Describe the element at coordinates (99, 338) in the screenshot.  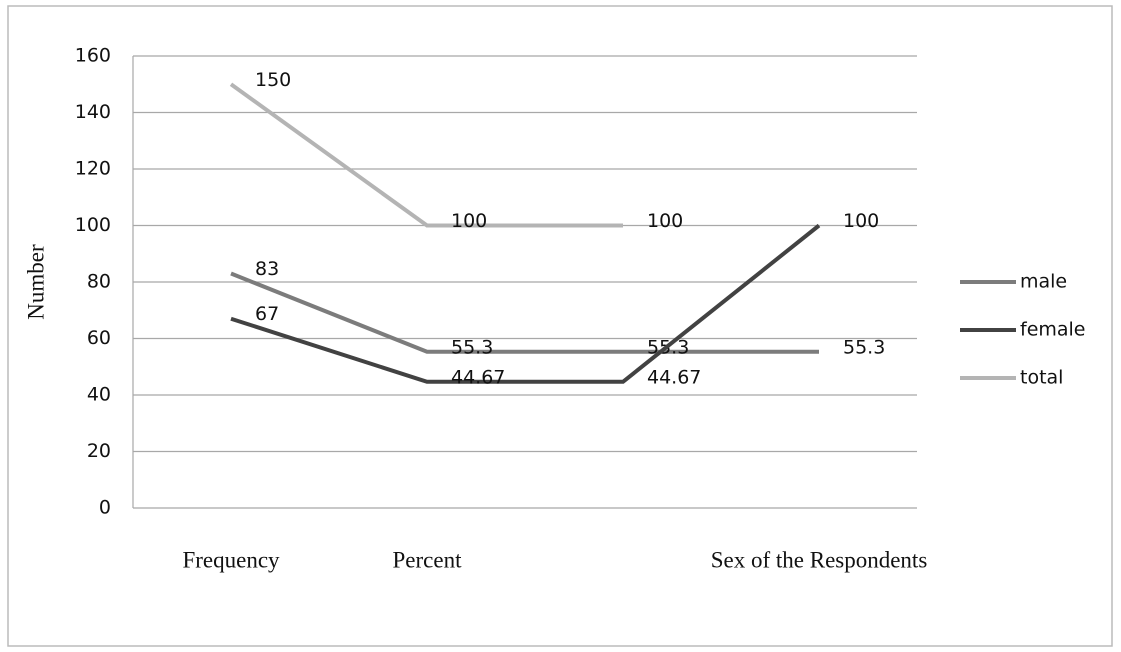
I see `y-tick-label: 60` at that location.